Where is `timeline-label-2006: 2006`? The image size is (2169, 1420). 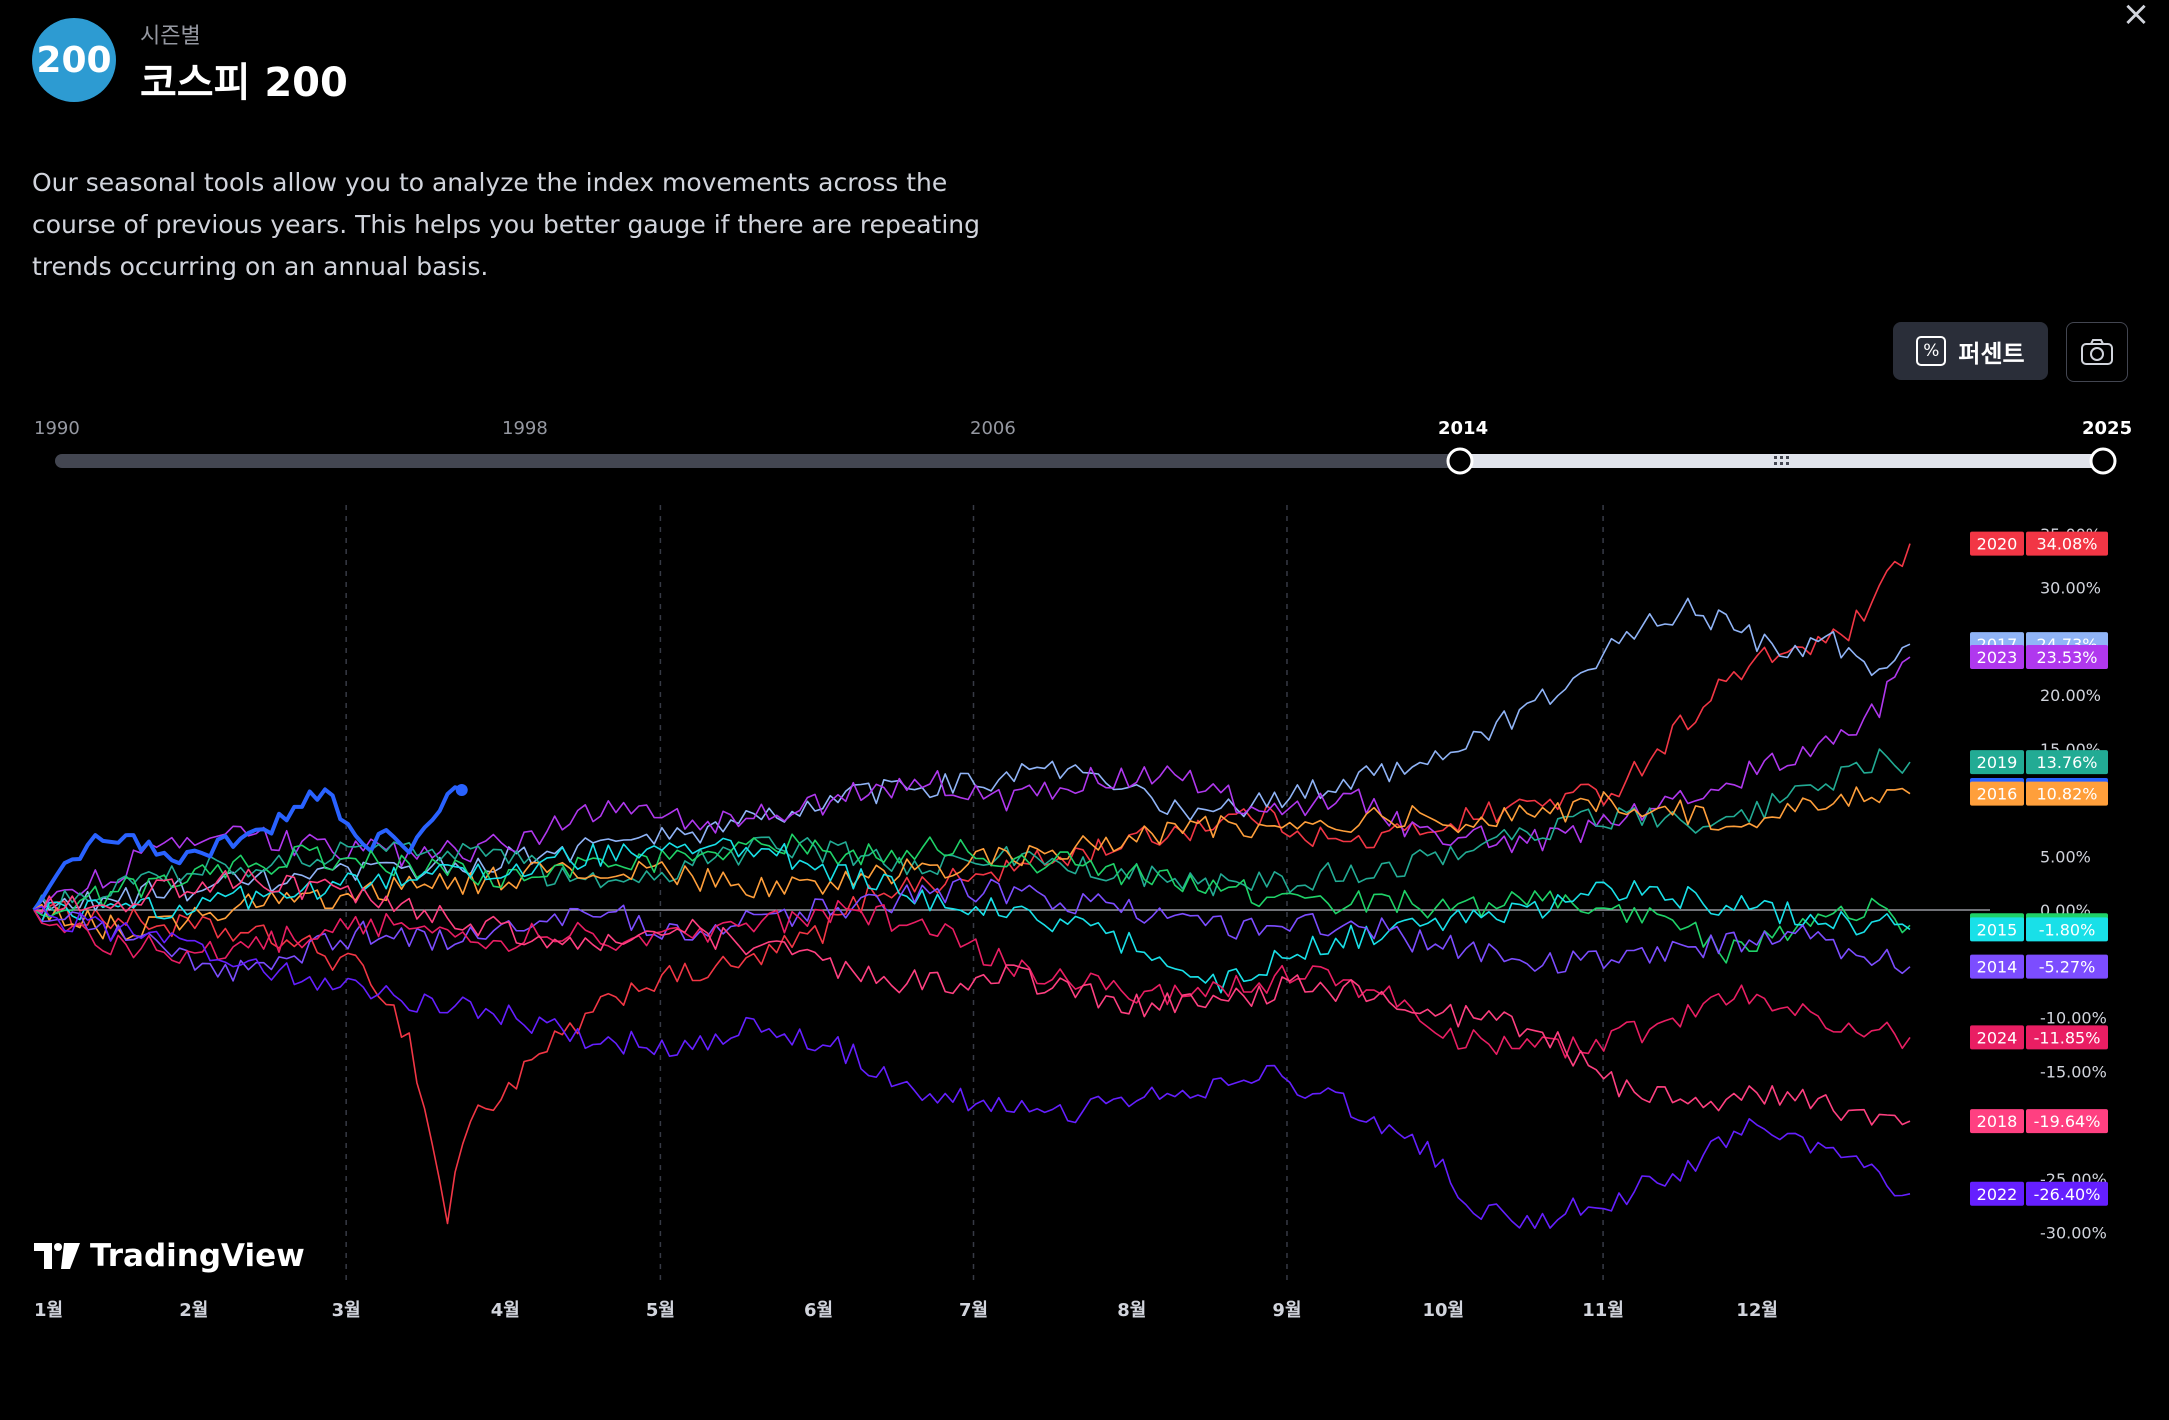 timeline-label-2006: 2006 is located at coordinates (993, 428).